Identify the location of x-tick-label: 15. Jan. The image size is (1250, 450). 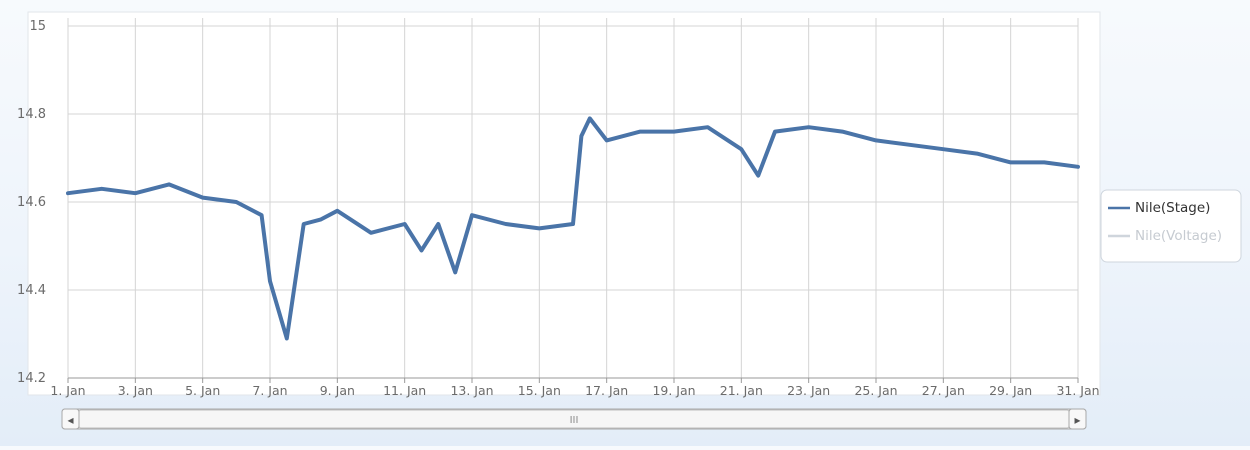
(539, 390).